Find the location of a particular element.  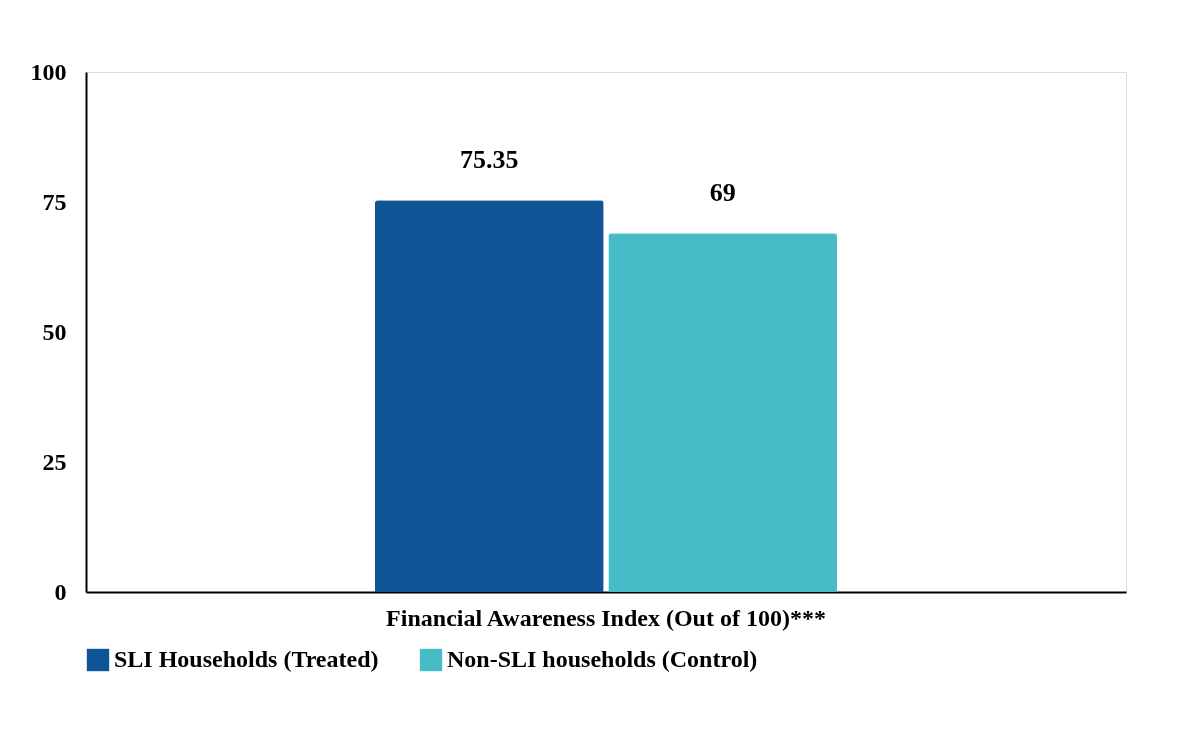

y-tick-label: 100 is located at coordinates (48, 71).